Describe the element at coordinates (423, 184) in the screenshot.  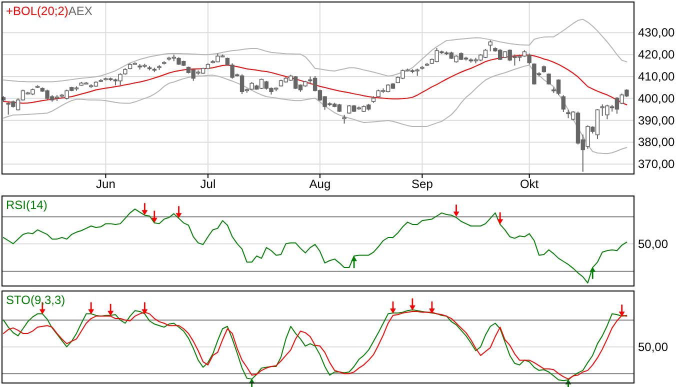
I see `x-tick-label: Sep` at that location.